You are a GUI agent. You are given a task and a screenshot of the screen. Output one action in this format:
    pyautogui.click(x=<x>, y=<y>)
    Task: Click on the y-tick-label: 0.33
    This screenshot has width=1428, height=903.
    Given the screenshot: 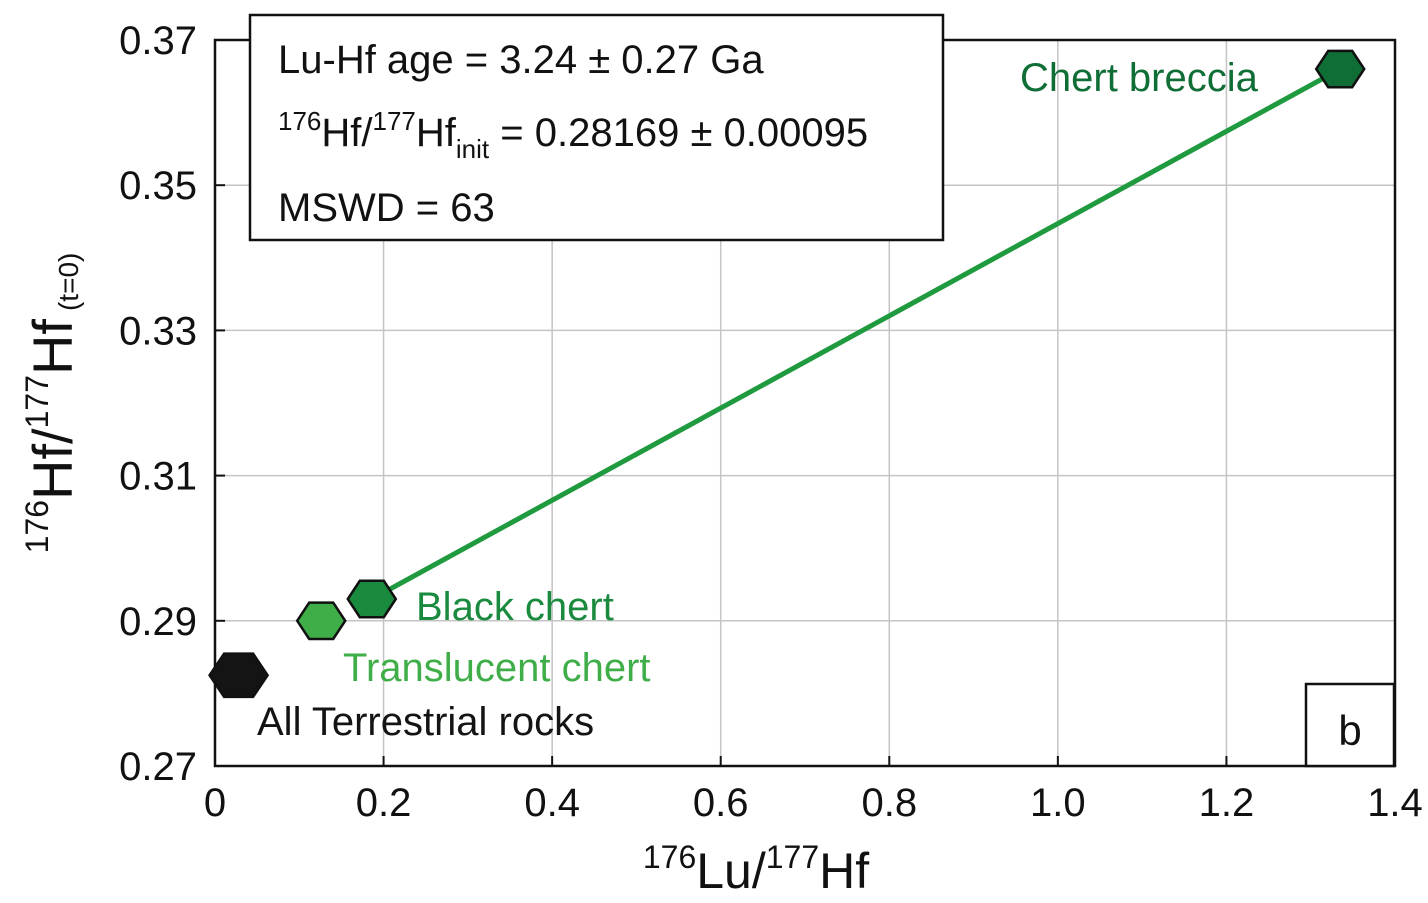 What is the action you would take?
    pyautogui.click(x=158, y=331)
    